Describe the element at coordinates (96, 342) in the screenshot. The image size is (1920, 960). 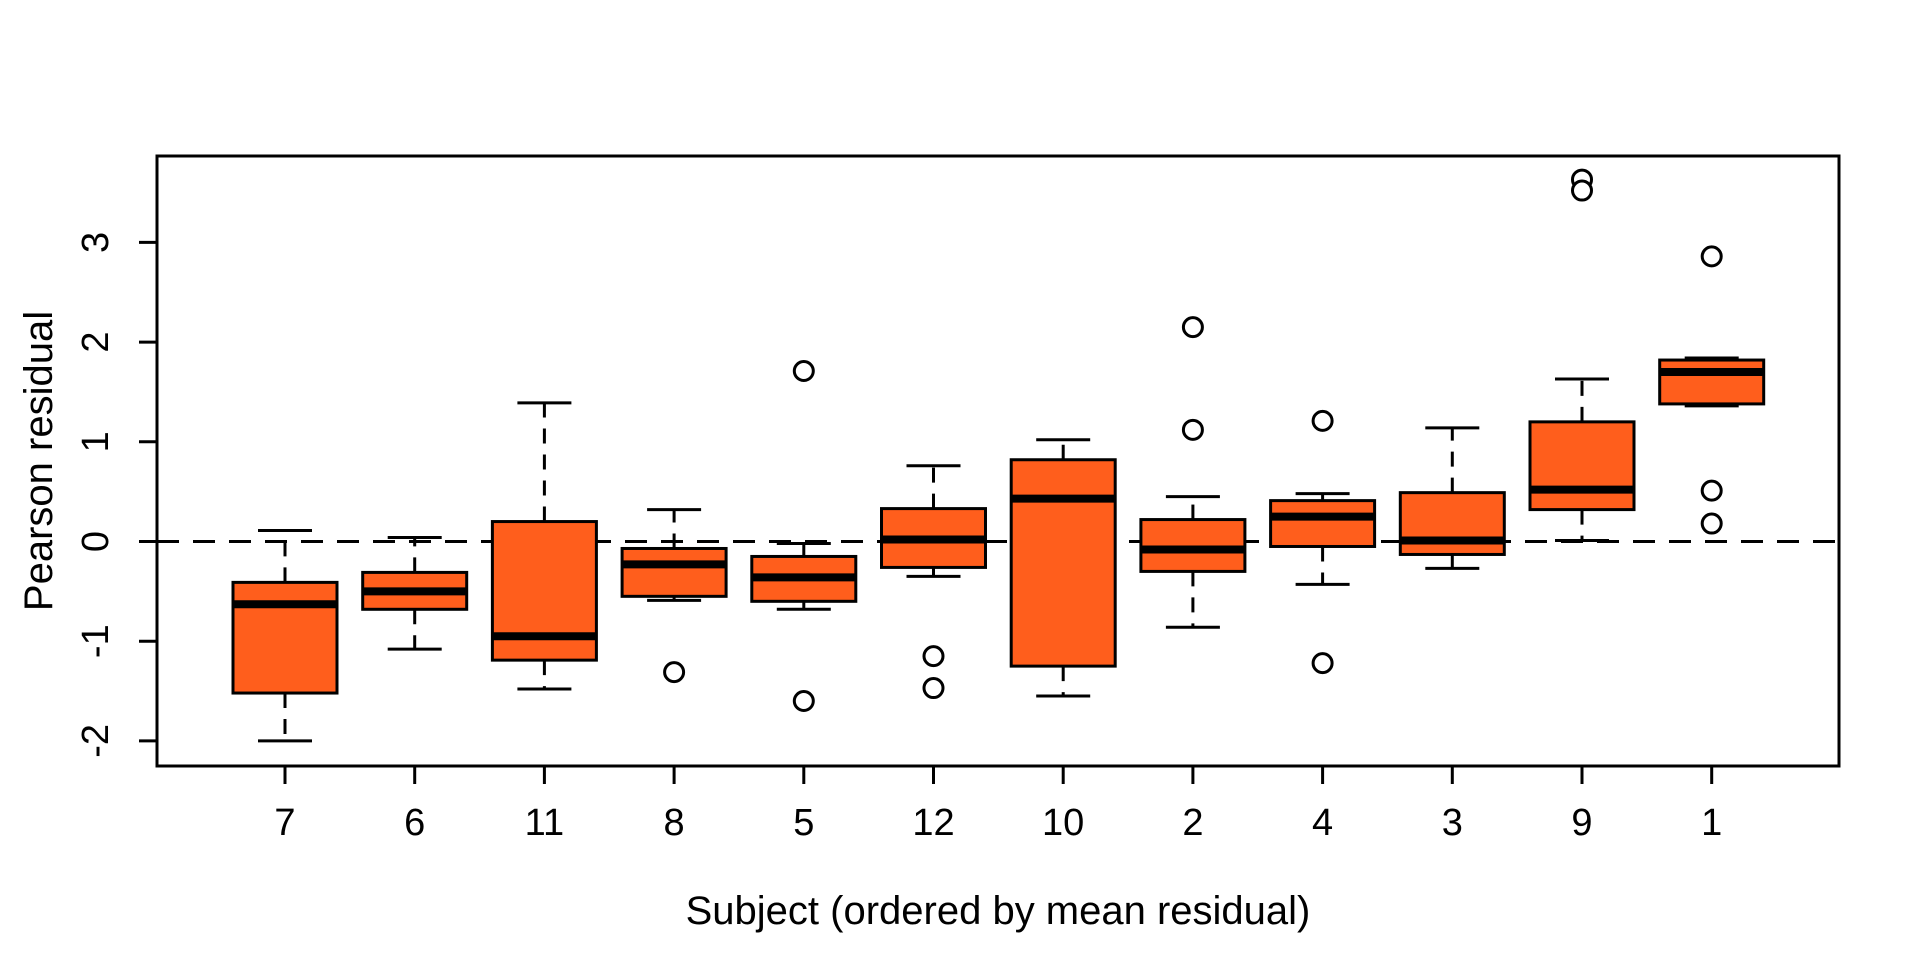
I see `y-tick-label: 2` at that location.